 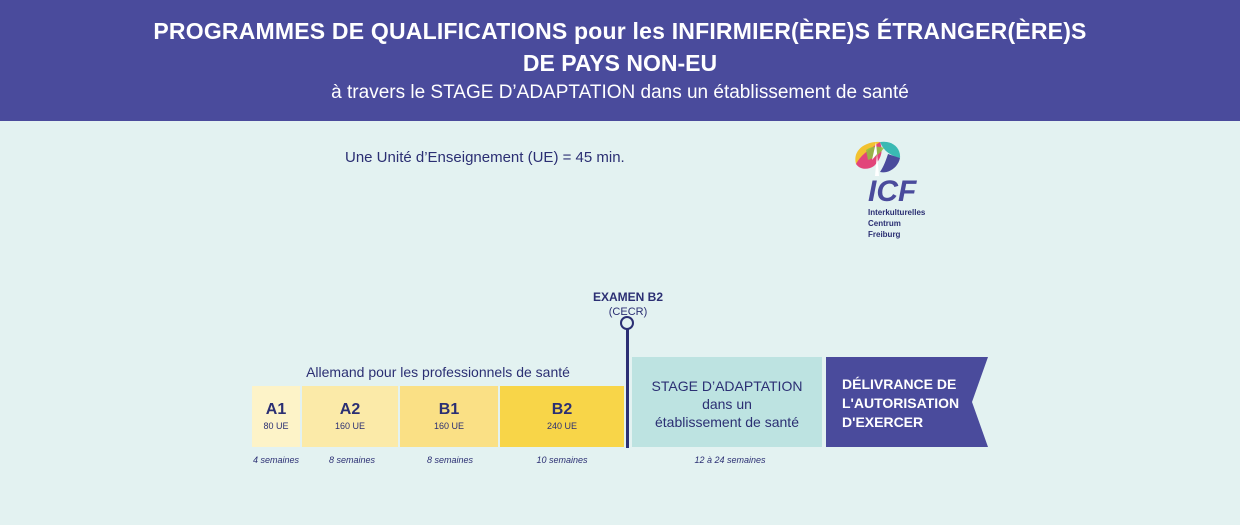 I want to click on logo-acronym: ICF, so click(x=892, y=191).